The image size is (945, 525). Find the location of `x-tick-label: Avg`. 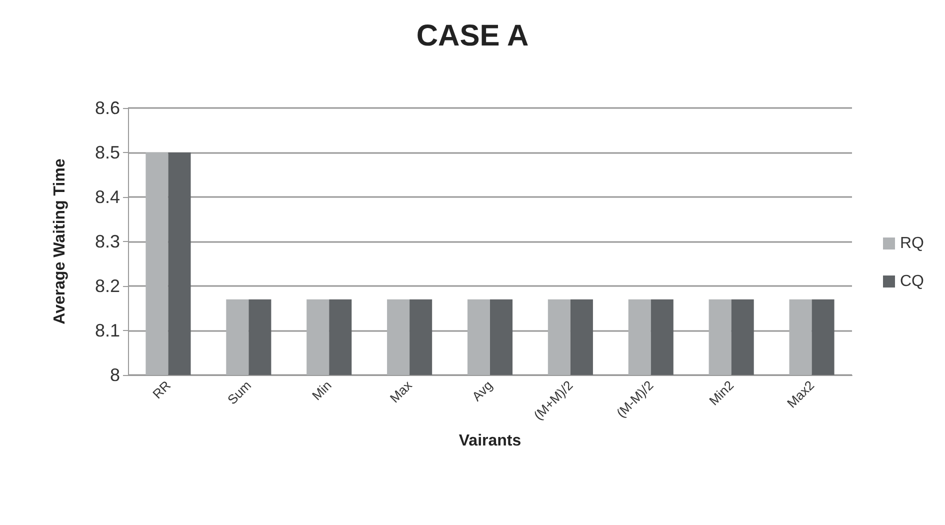

x-tick-label: Avg is located at coordinates (482, 391).